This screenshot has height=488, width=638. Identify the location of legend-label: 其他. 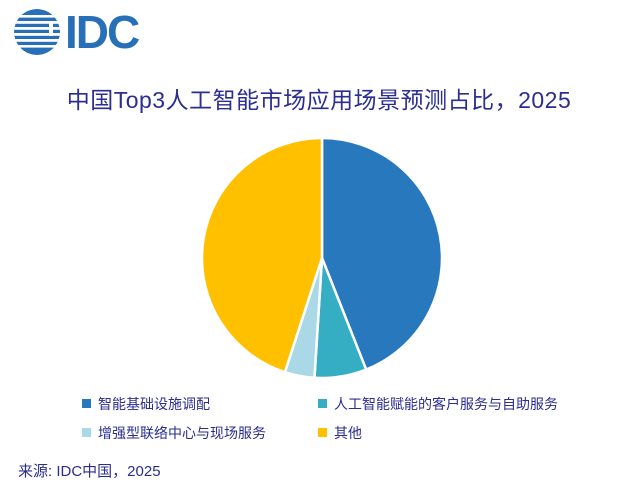
(348, 433).